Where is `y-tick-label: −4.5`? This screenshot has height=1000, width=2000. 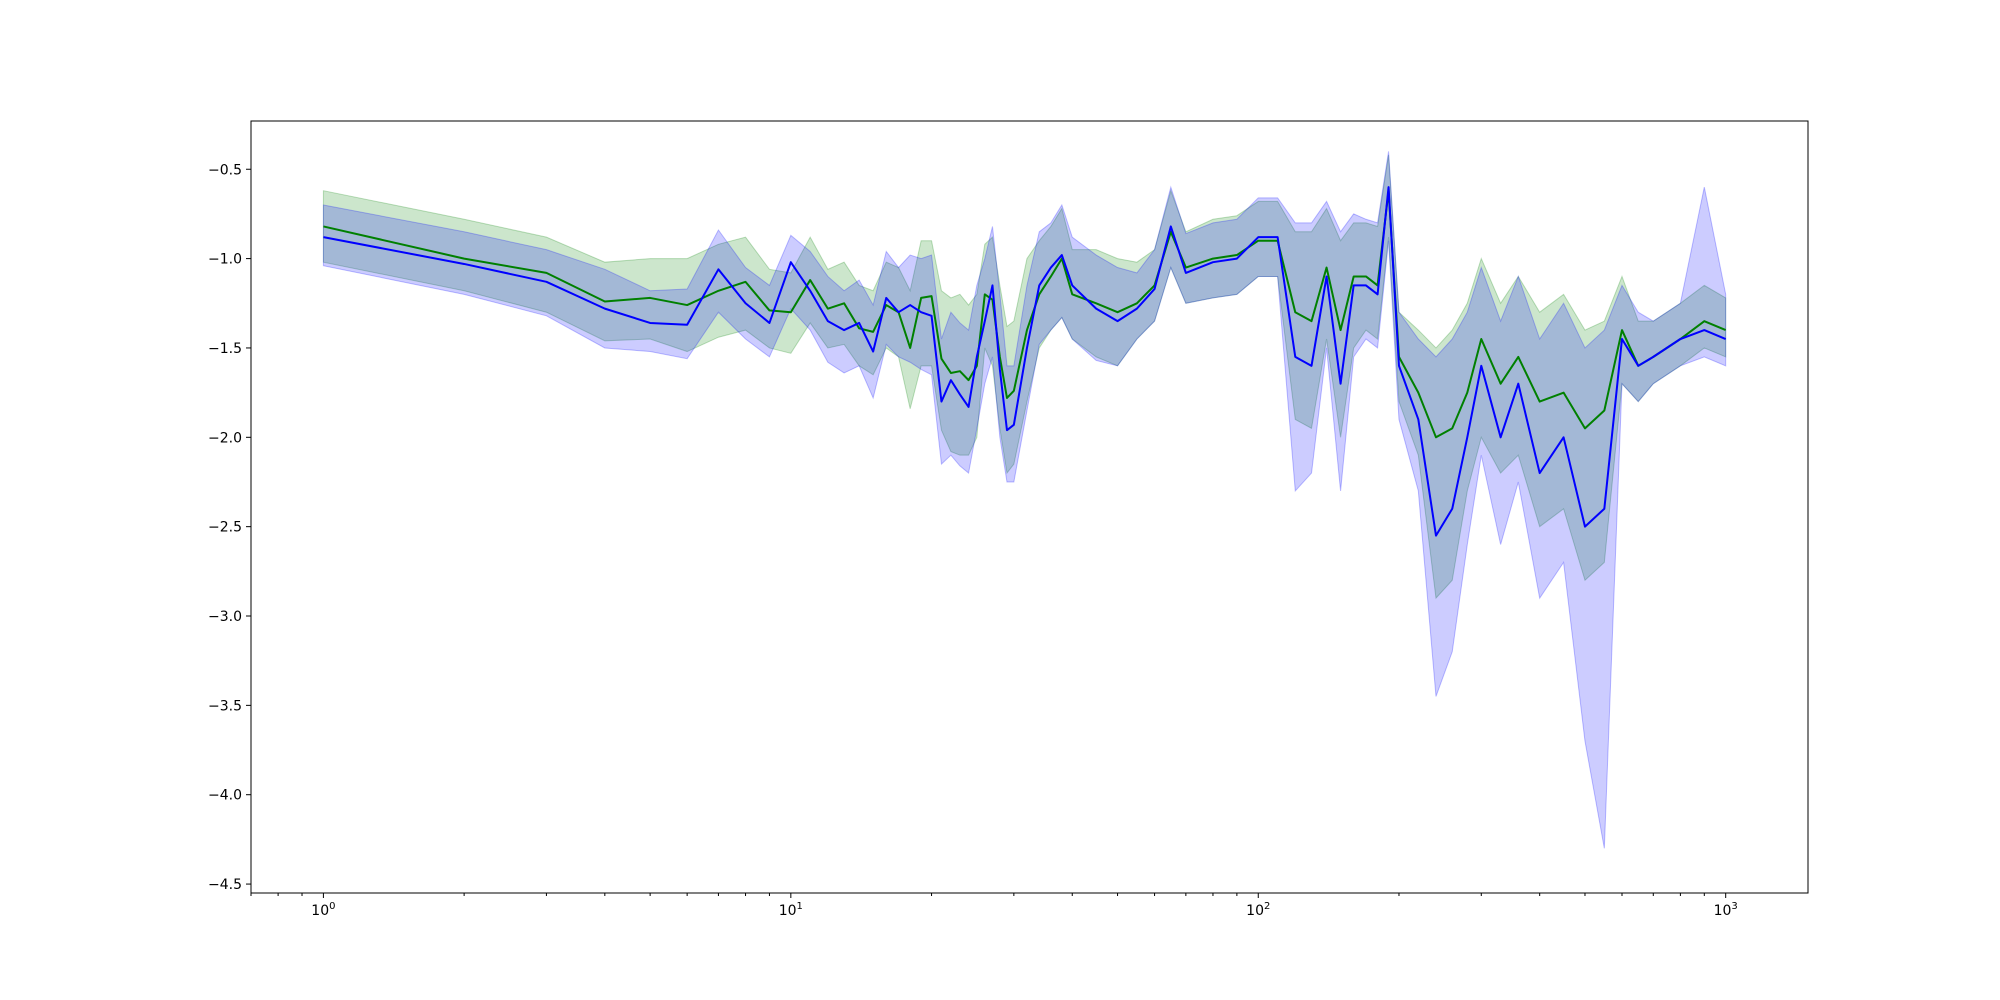
y-tick-label: −4.5 is located at coordinates (225, 885).